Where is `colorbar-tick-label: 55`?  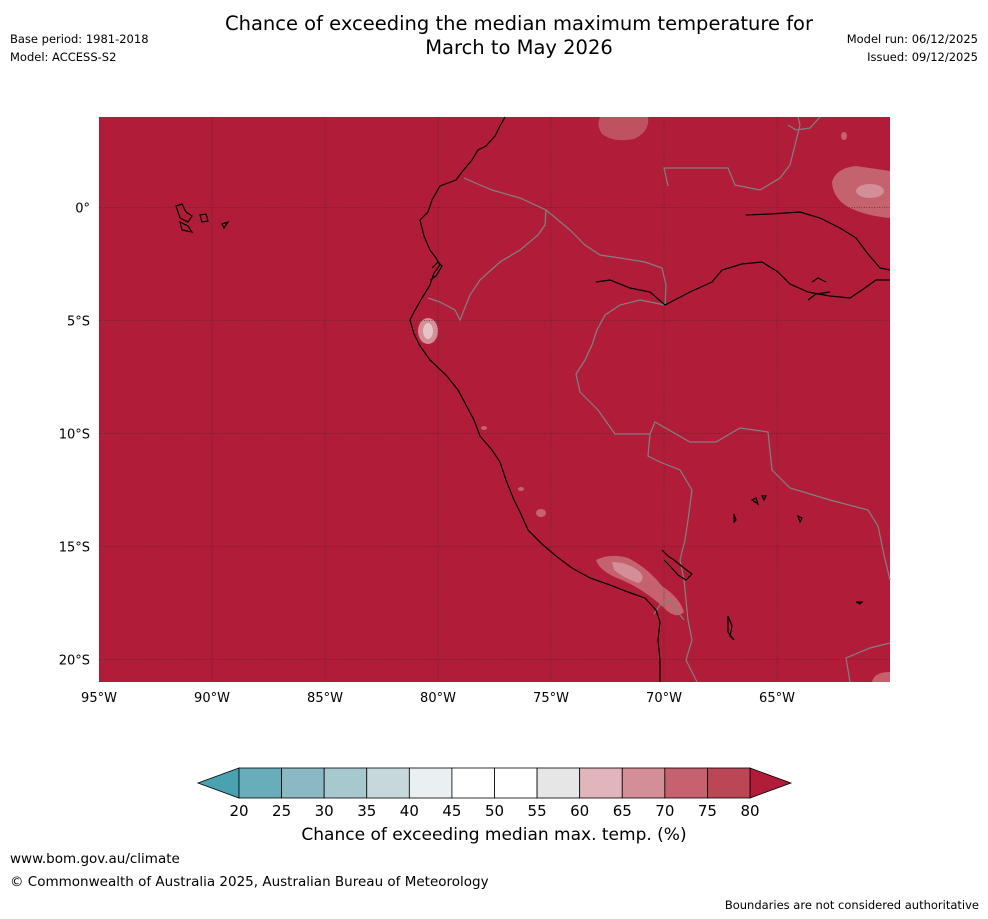
colorbar-tick-label: 55 is located at coordinates (537, 811).